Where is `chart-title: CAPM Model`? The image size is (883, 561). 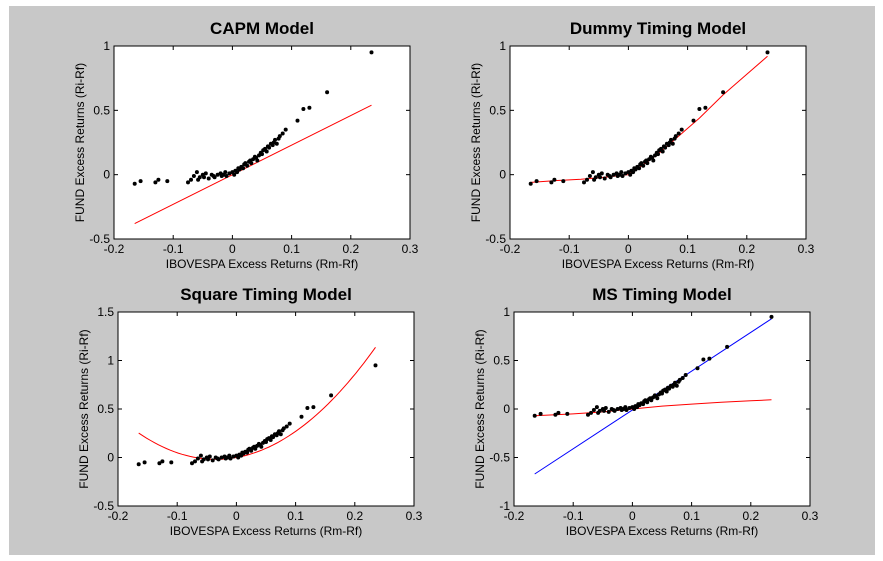 chart-title: CAPM Model is located at coordinates (262, 28).